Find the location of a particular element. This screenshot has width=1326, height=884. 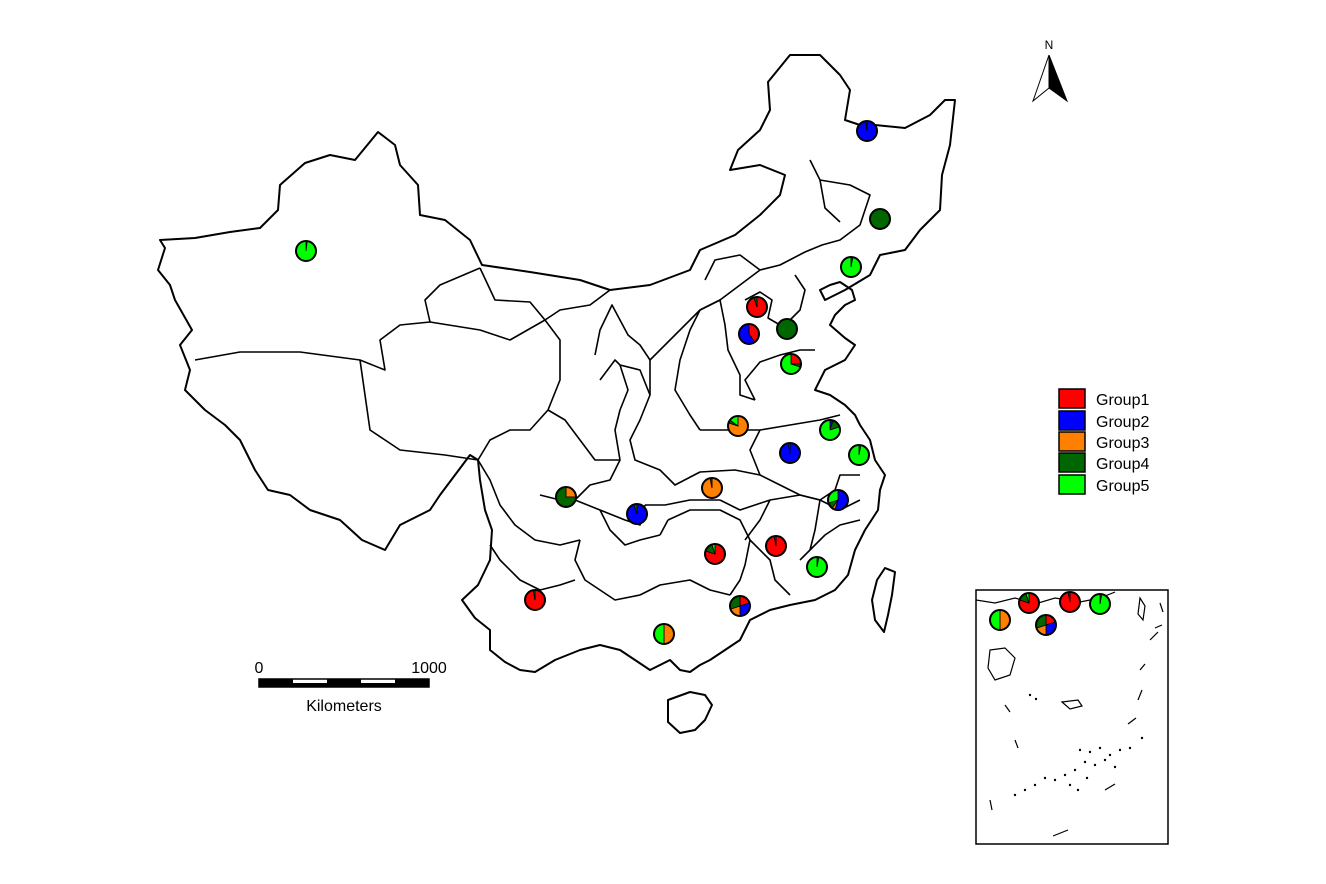

site-pie-inset-hunan is located at coordinates (1029, 603).